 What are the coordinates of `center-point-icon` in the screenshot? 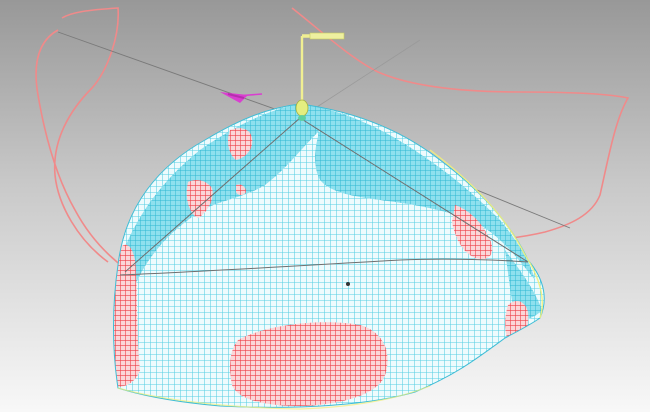 It's located at (348, 284).